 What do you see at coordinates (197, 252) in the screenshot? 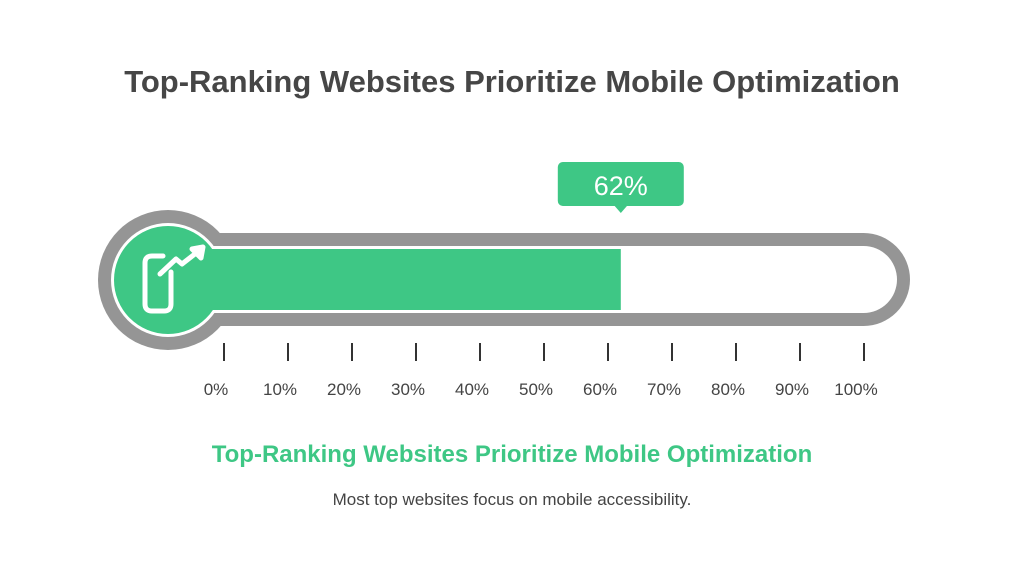
I see `arrow-head` at bounding box center [197, 252].